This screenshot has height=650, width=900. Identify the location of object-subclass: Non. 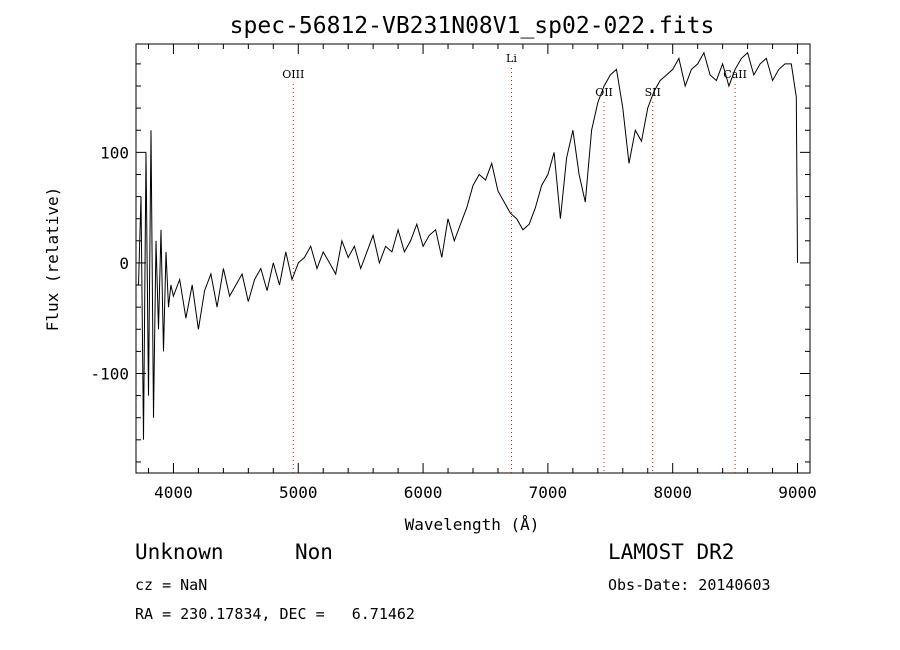
(314, 552).